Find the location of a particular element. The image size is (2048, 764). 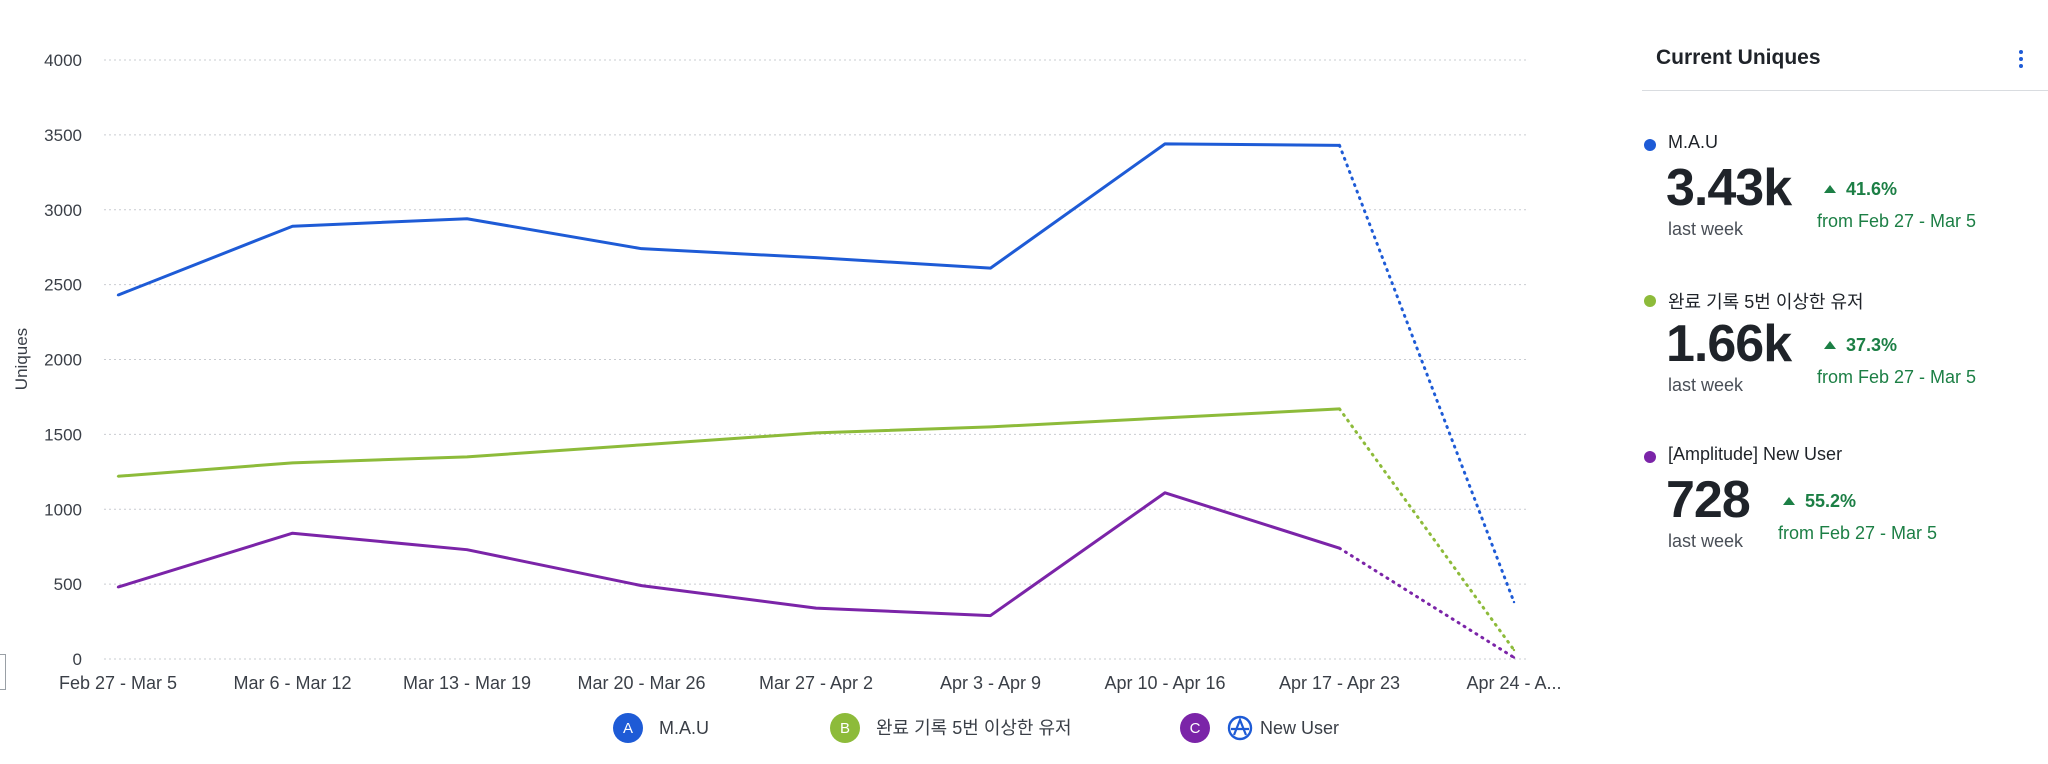

y-tick-label: 0 is located at coordinates (77, 659).